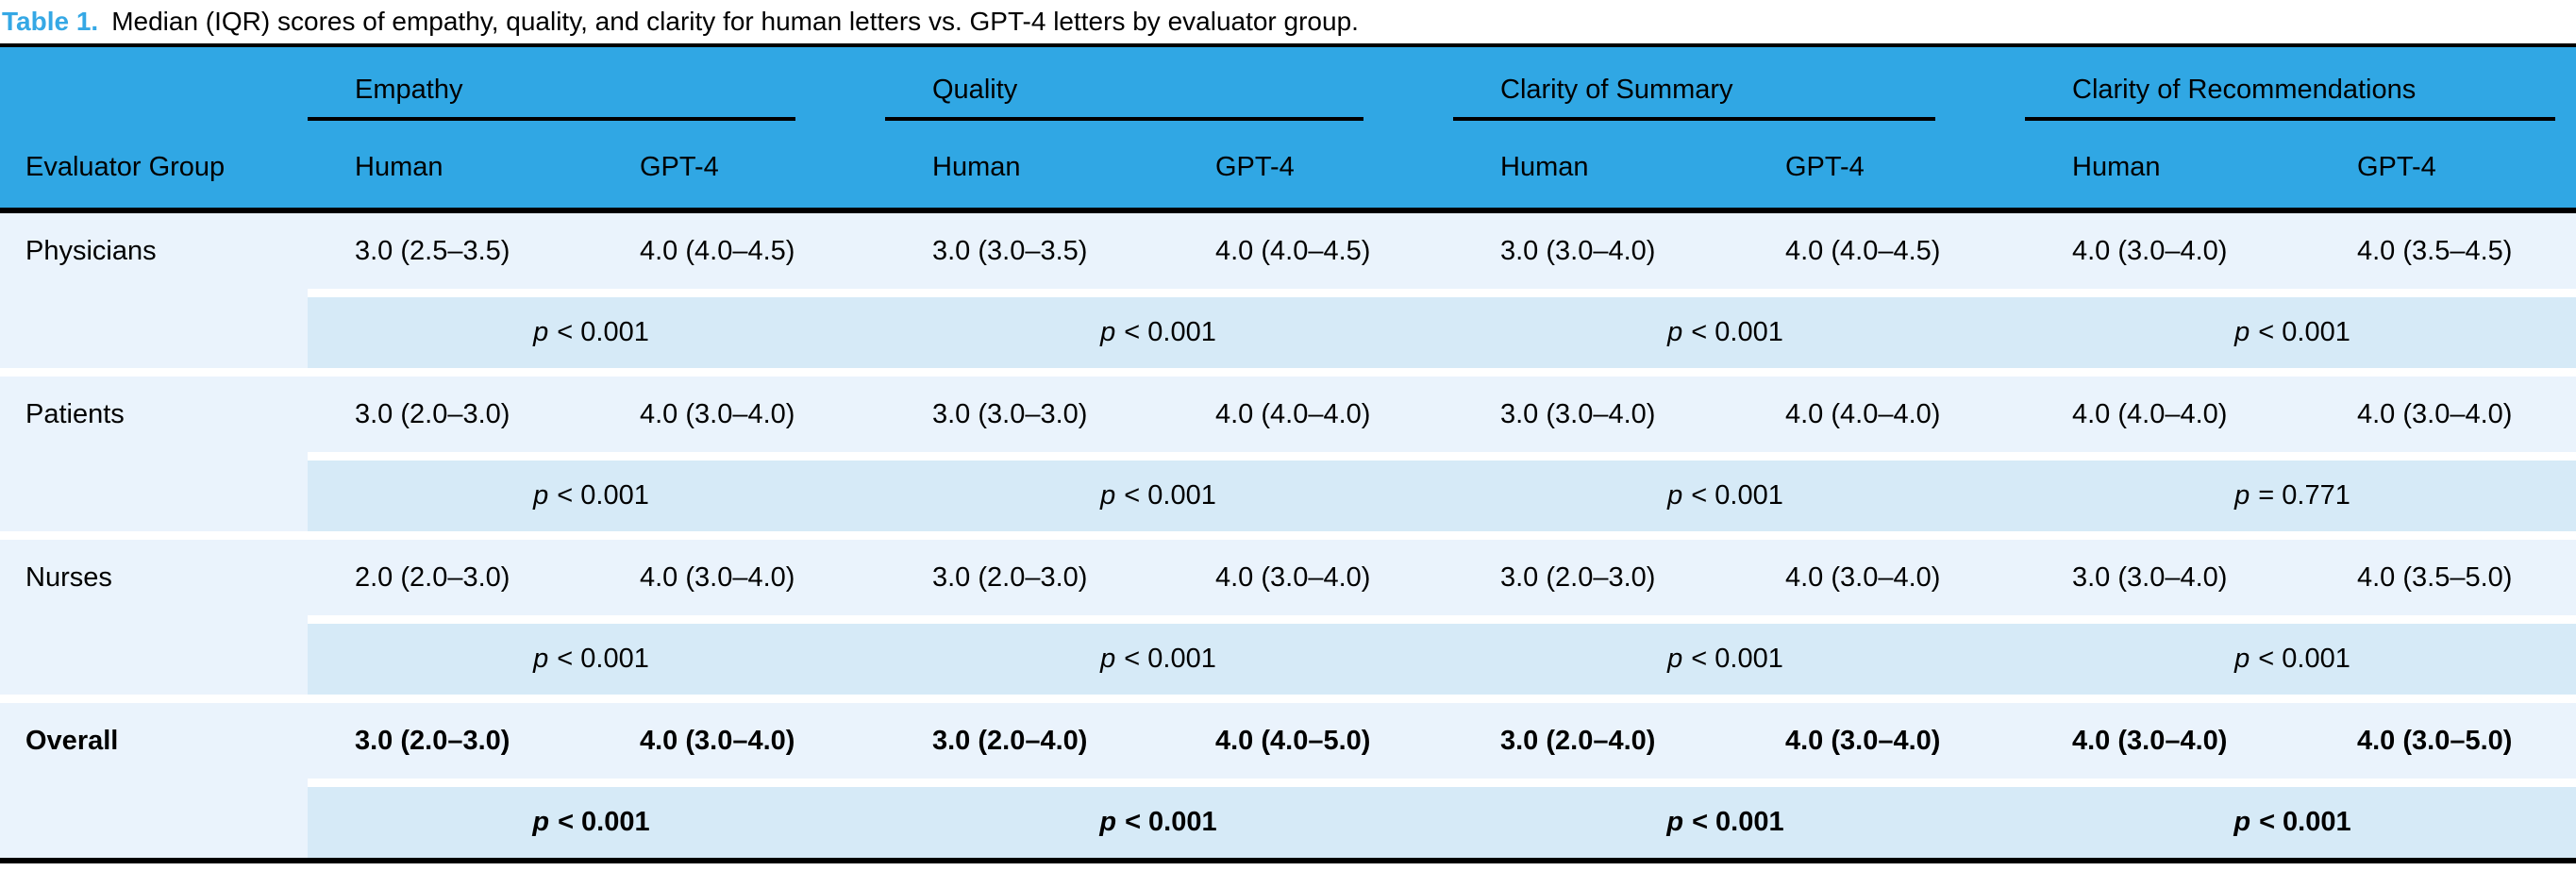  Describe the element at coordinates (2150, 577) in the screenshot. I see `cell-nurses-clarity-recommendations-human: 3.0 (3.0–4.0)` at that location.